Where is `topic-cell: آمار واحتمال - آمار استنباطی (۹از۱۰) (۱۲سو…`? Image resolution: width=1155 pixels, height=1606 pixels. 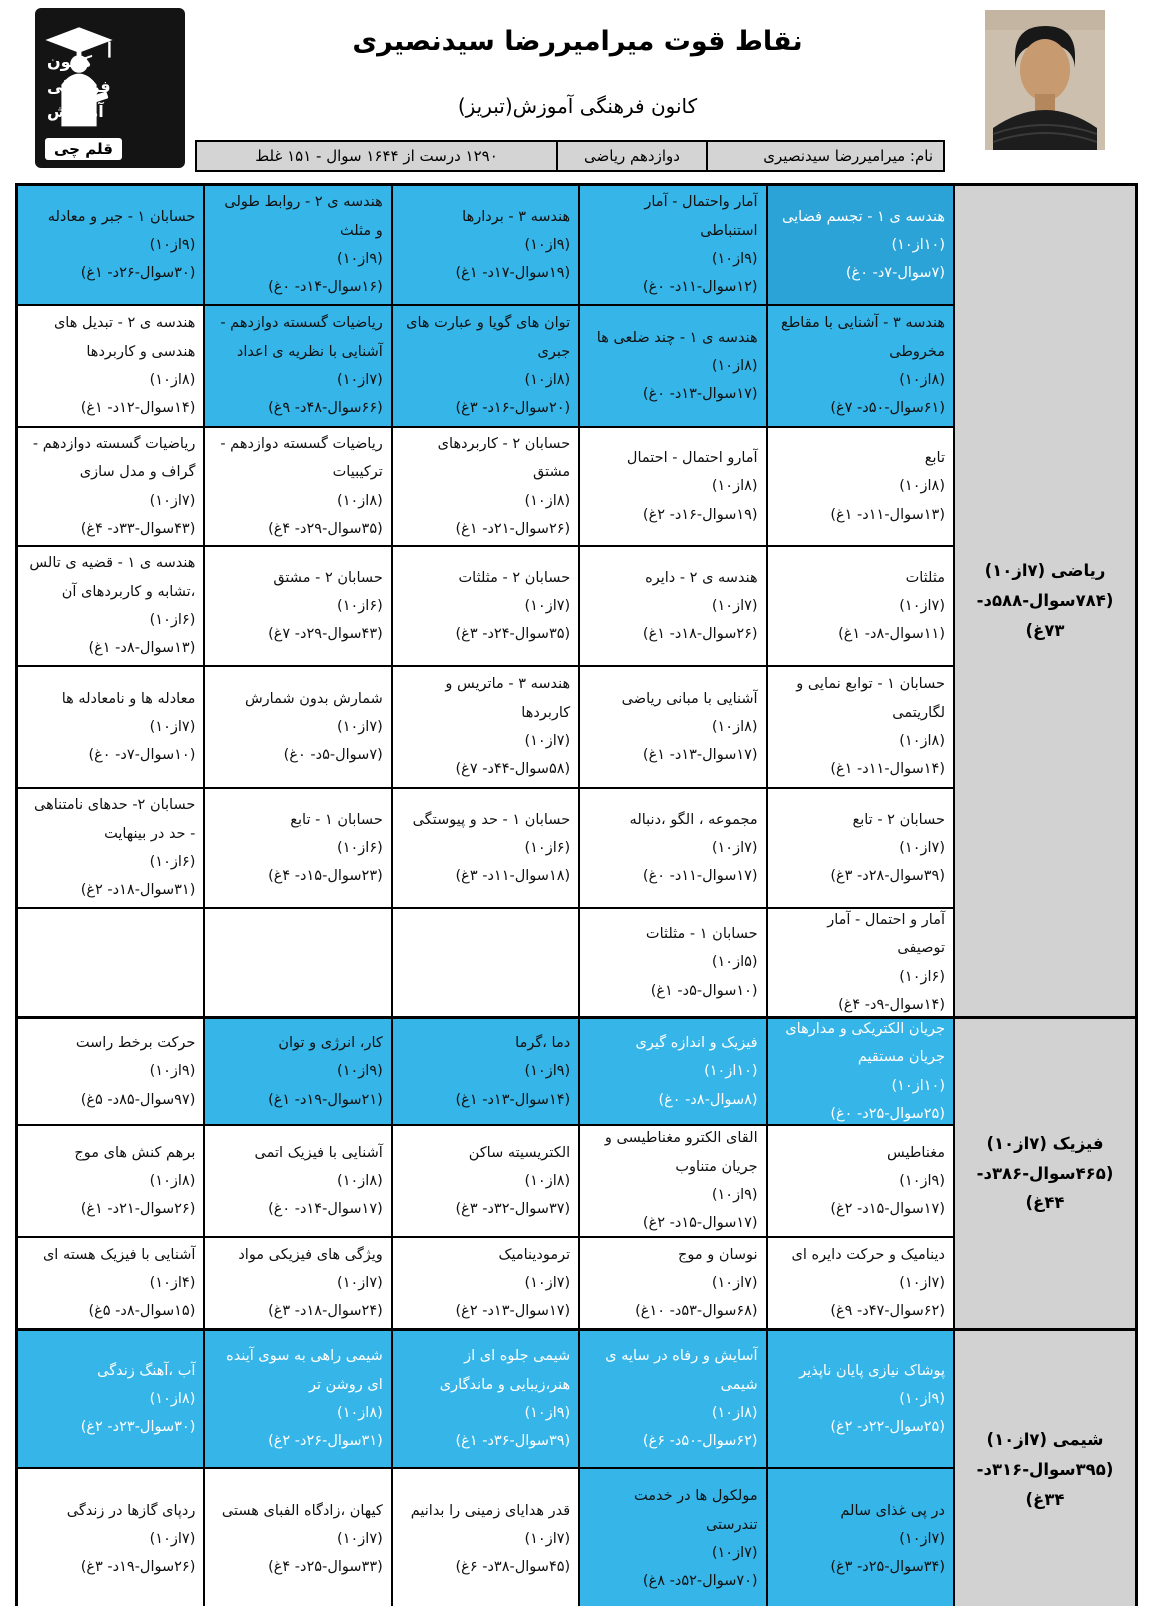
topic-cell: آمار واحتمال - آمار استنباطی (۹از۱۰) (۱۲سو… is located at coordinates (672, 245).